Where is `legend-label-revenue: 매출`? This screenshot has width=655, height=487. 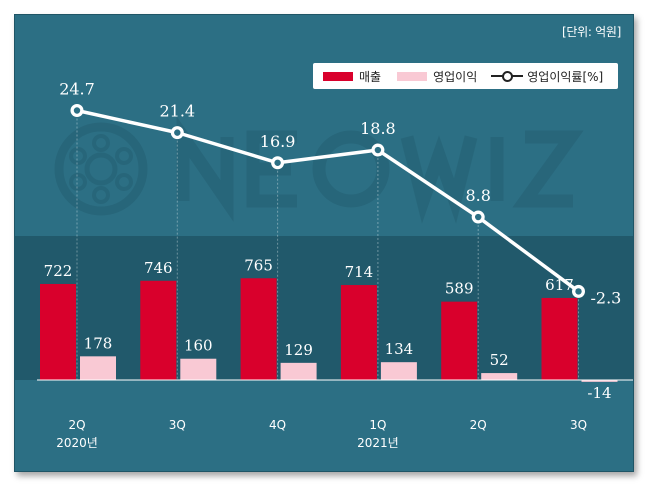
legend-label-revenue: 매출 is located at coordinates (370, 76).